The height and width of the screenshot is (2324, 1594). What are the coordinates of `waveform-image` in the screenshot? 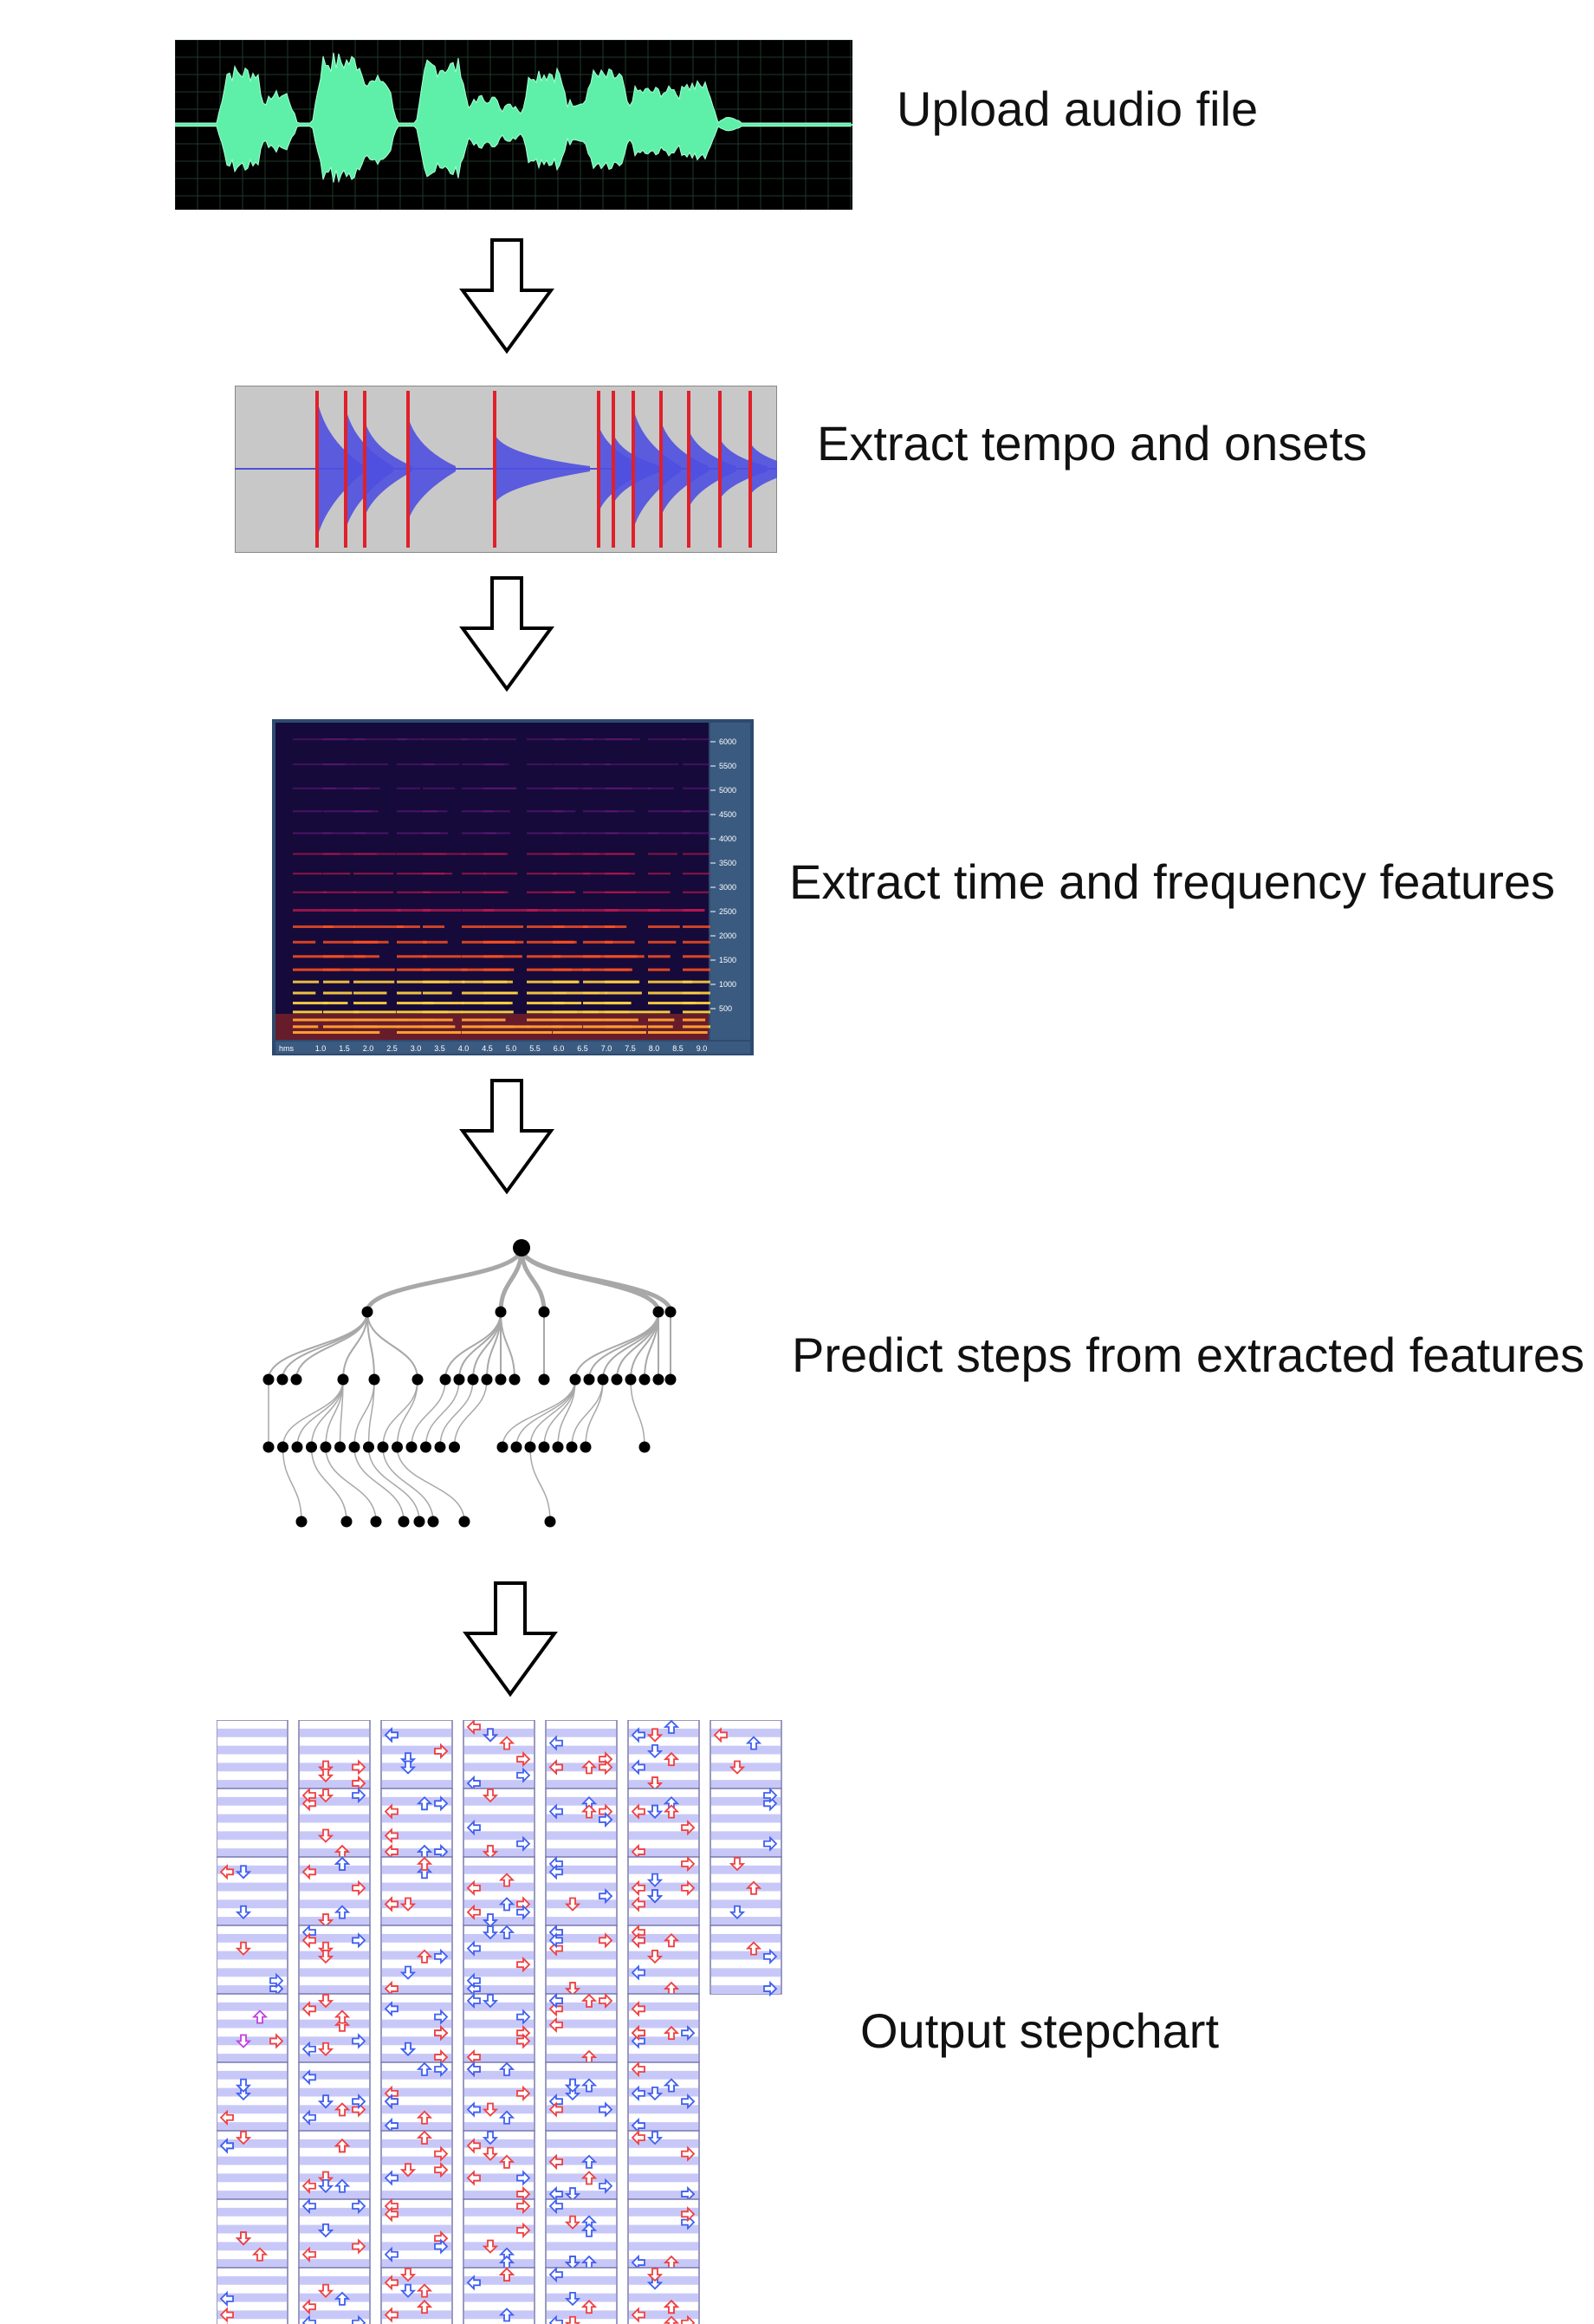 It's located at (513, 125).